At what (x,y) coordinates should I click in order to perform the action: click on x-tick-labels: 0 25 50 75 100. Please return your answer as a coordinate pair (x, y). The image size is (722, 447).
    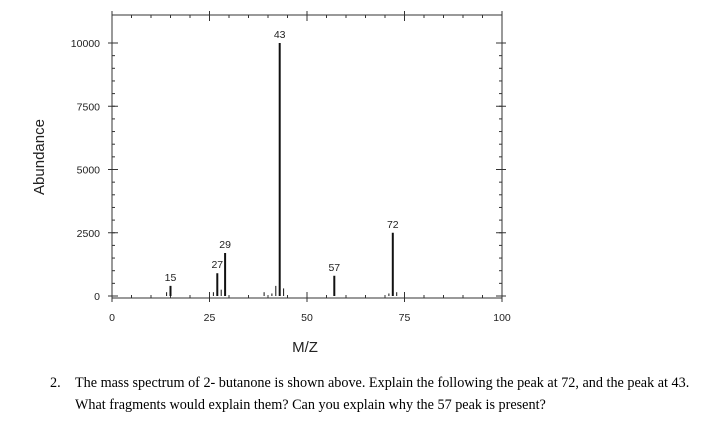
    Looking at the image, I should click on (310, 318).